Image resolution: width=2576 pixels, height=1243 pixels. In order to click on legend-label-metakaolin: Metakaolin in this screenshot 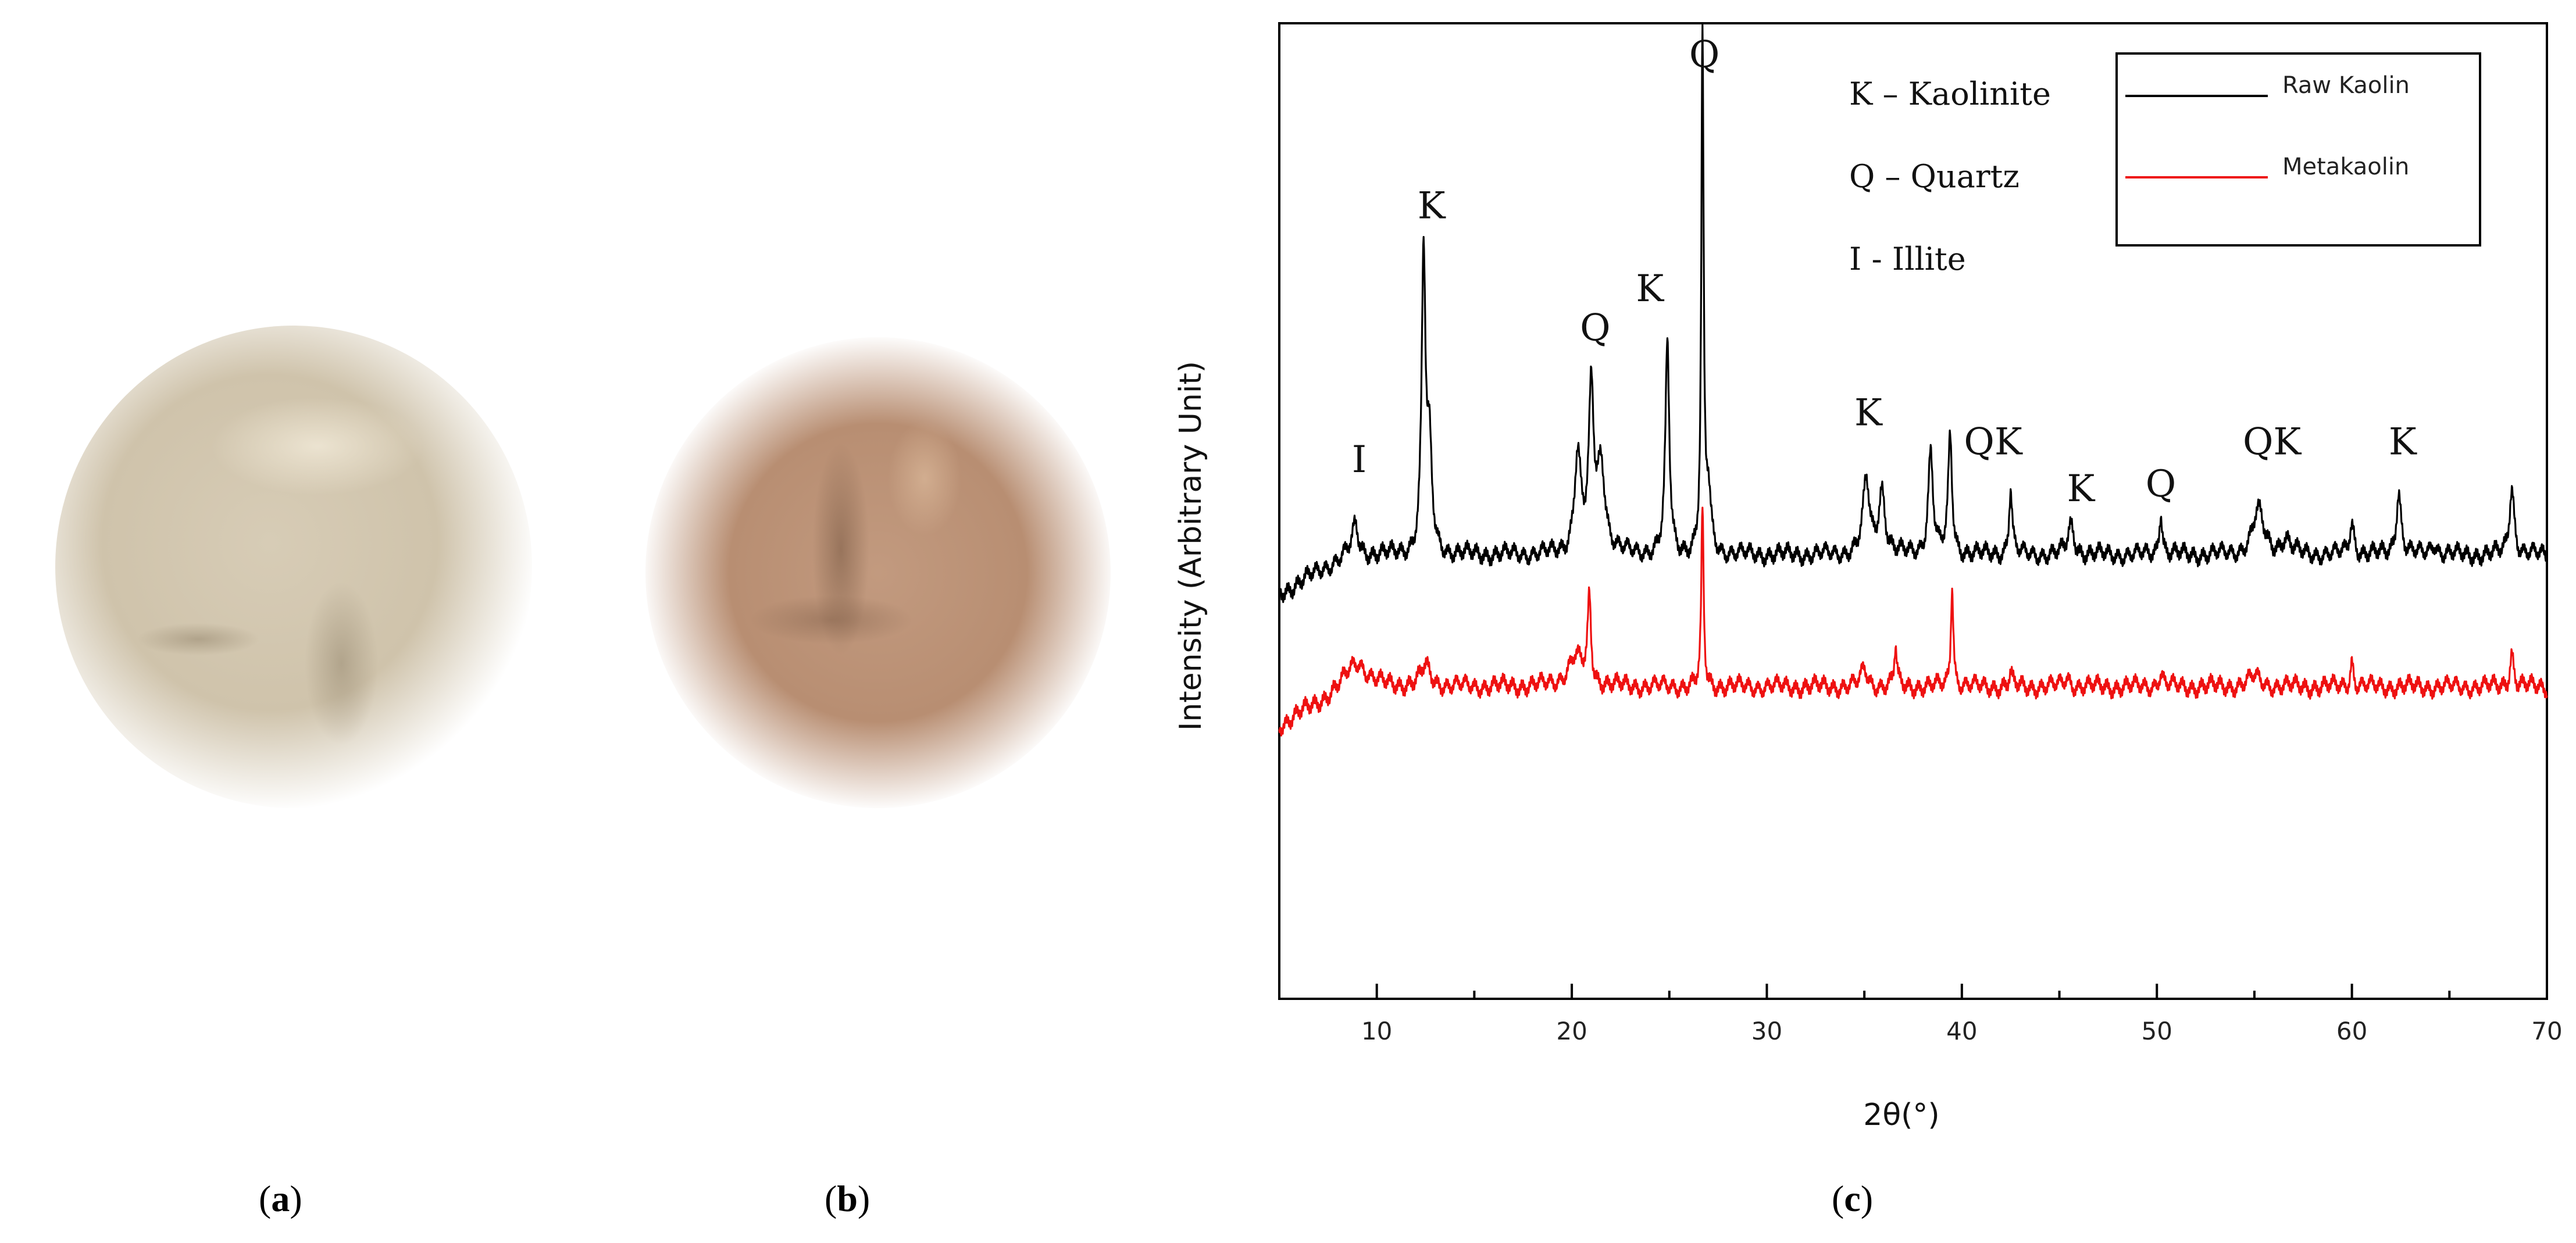, I will do `click(2346, 166)`.